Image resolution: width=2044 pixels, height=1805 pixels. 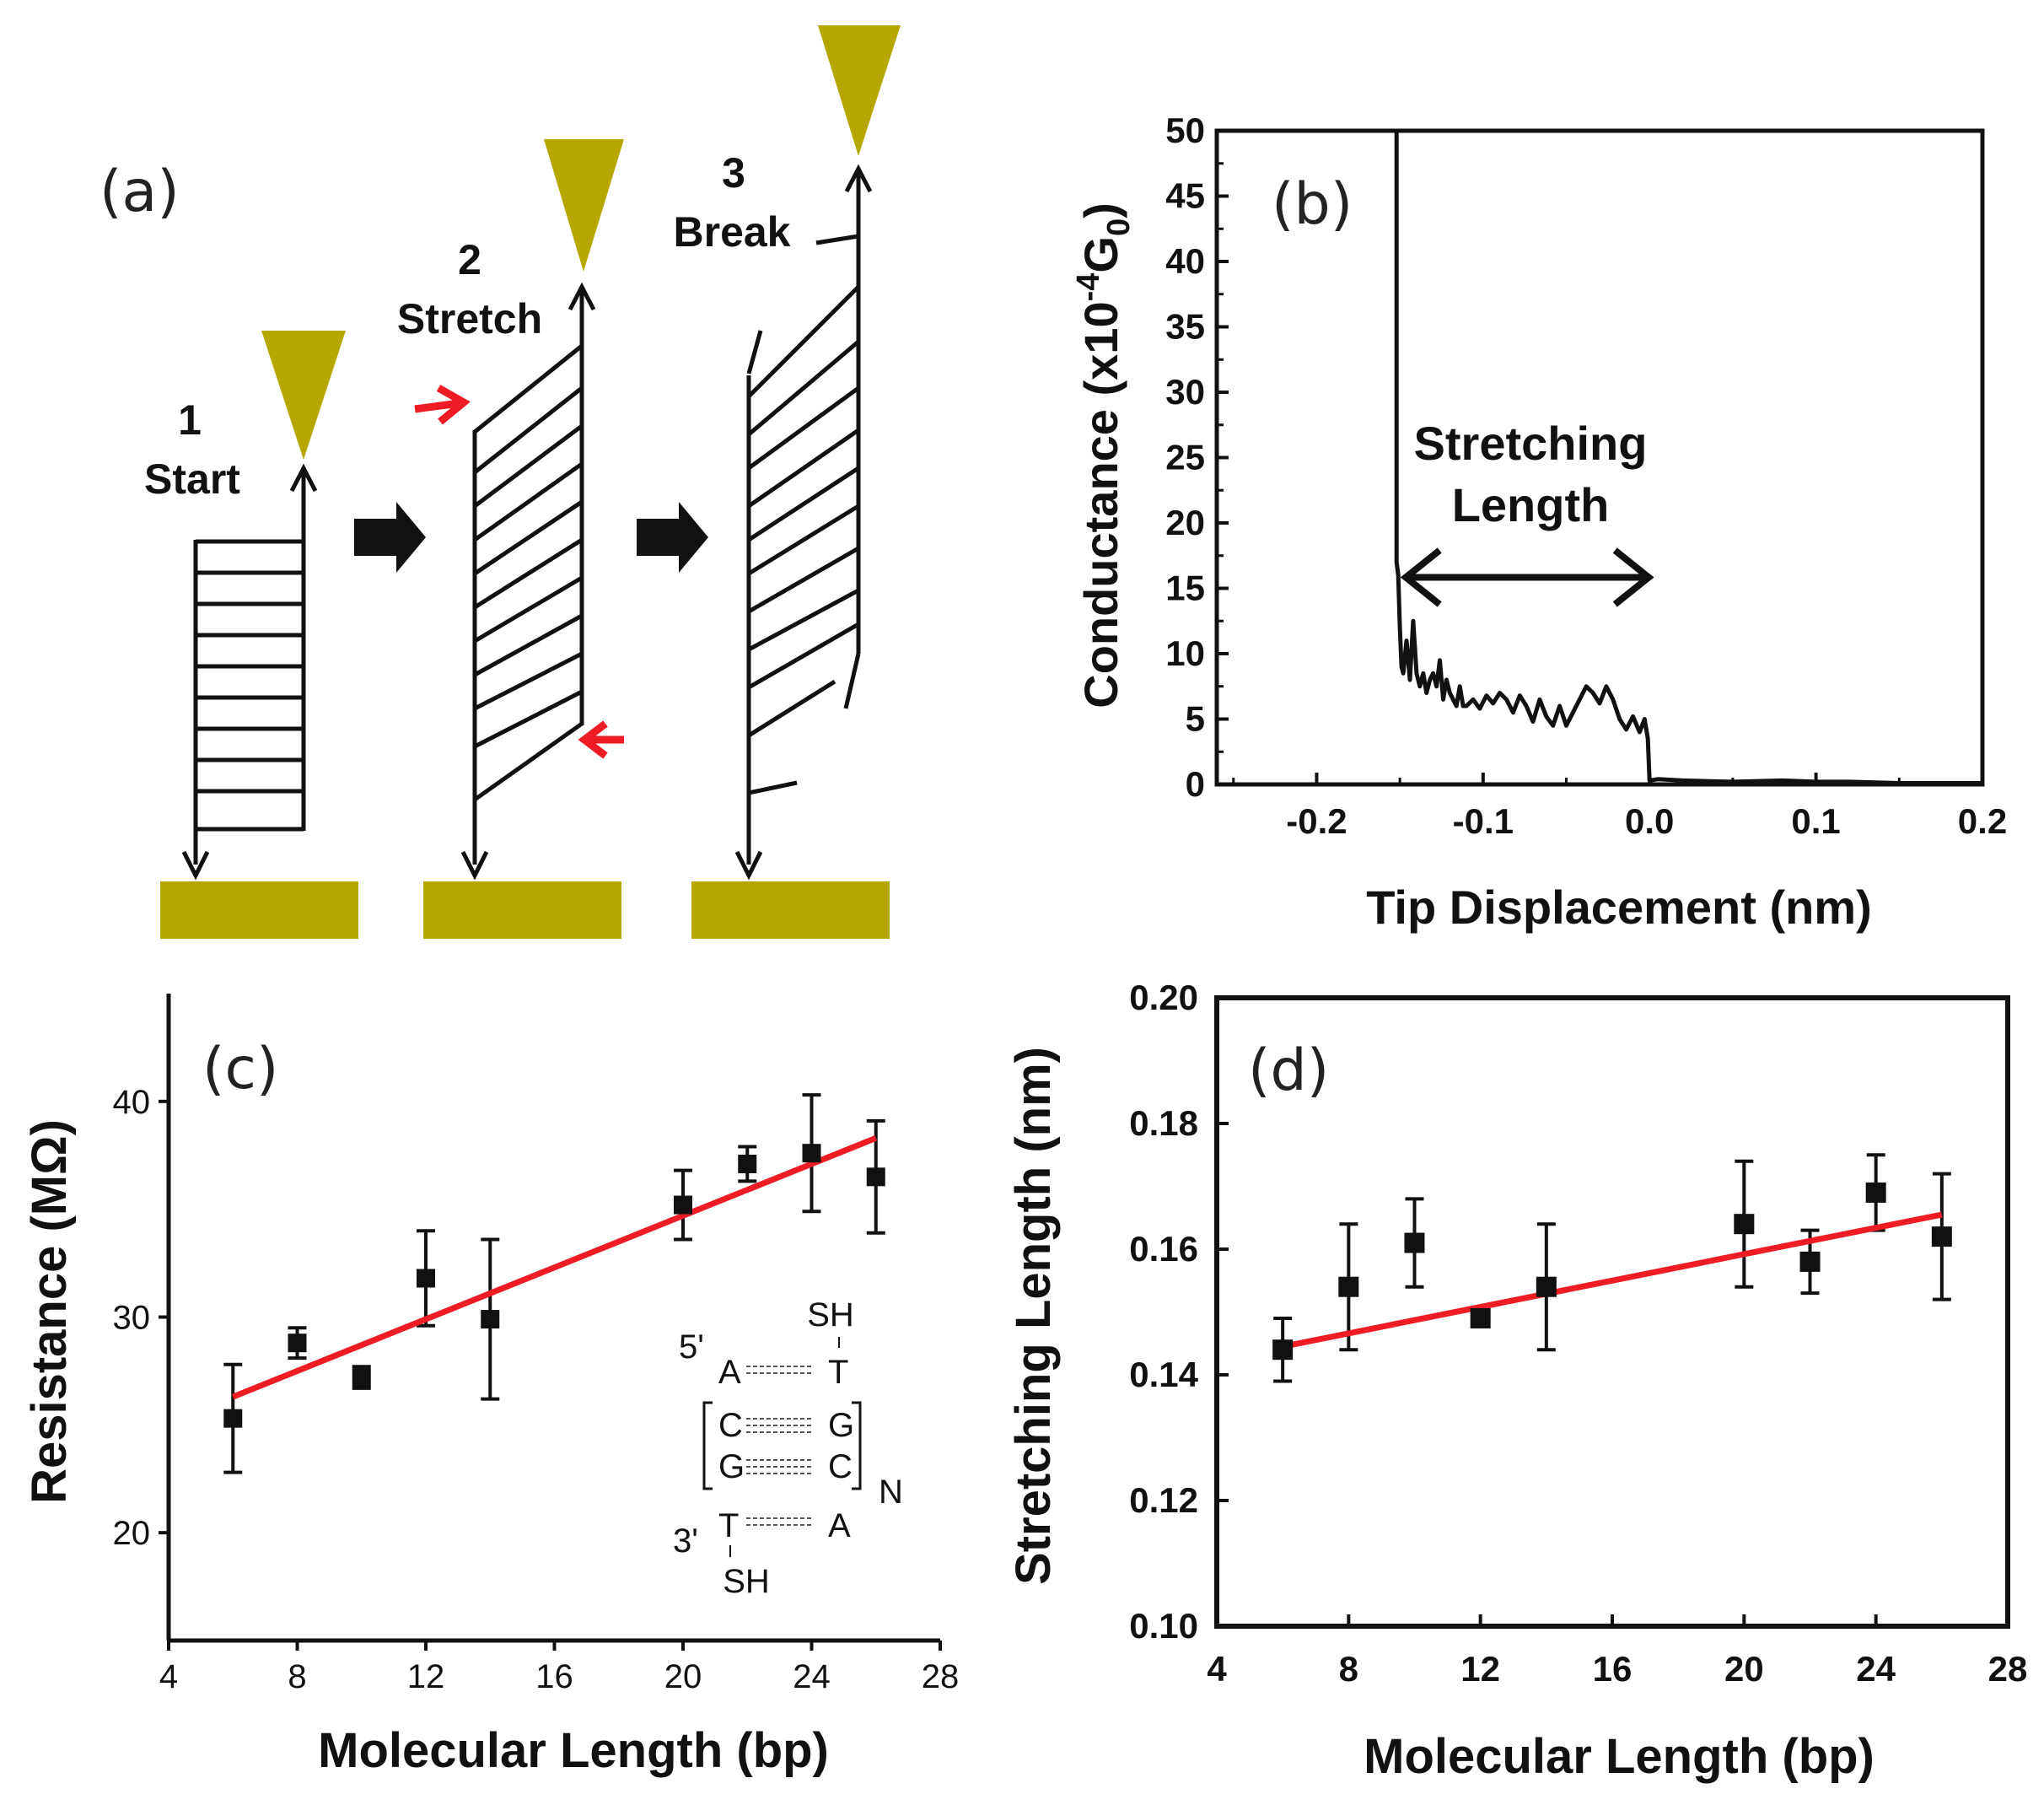 I want to click on plot-c-ticks: 4 8 12 16 20 24 28 20 30 40, so click(x=536, y=1389).